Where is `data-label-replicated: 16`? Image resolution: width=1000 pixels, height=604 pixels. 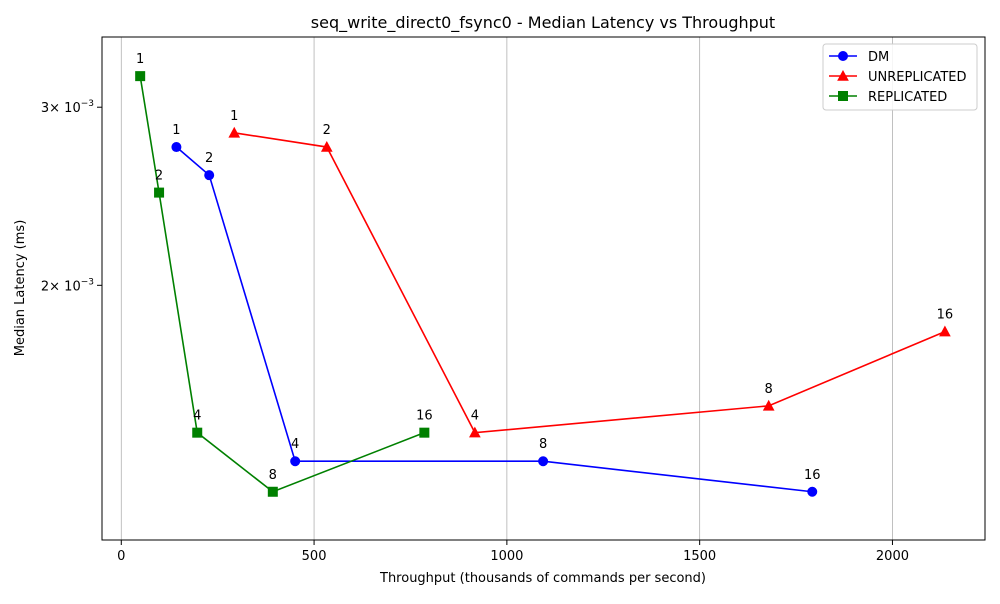 data-label-replicated: 16 is located at coordinates (424, 416).